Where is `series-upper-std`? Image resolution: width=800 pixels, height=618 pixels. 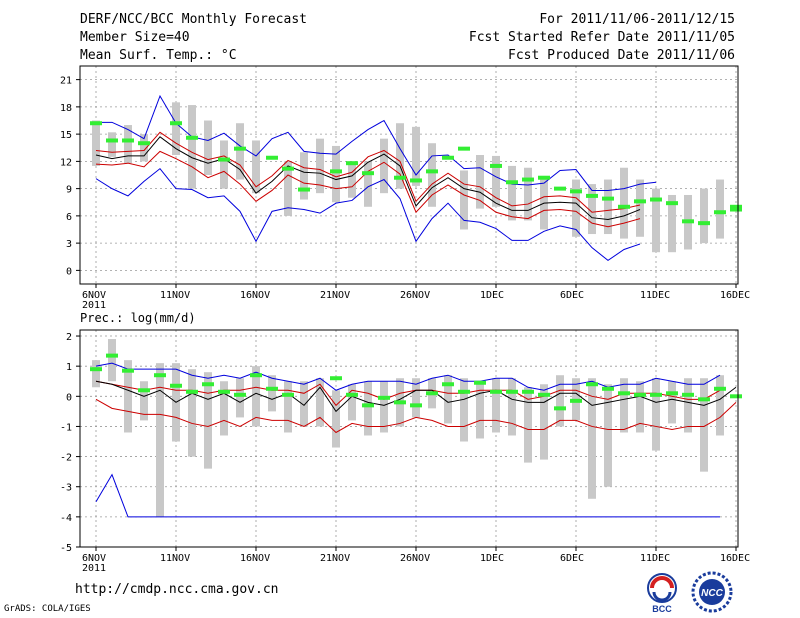 series-upper-std is located at coordinates (368, 172).